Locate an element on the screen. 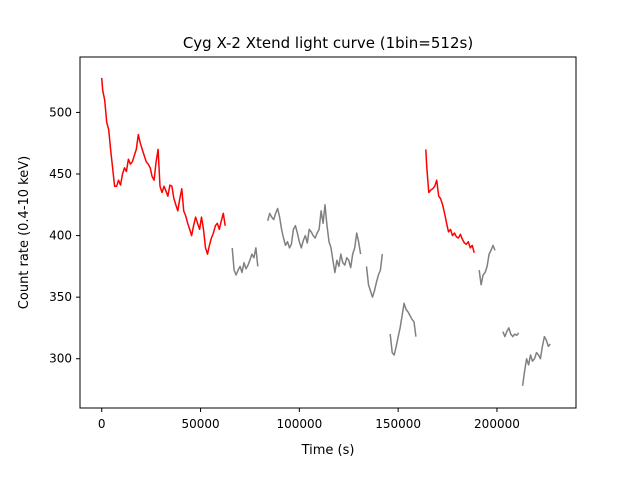  y-axis: 300 350 400 450 500 is located at coordinates (64, 235).